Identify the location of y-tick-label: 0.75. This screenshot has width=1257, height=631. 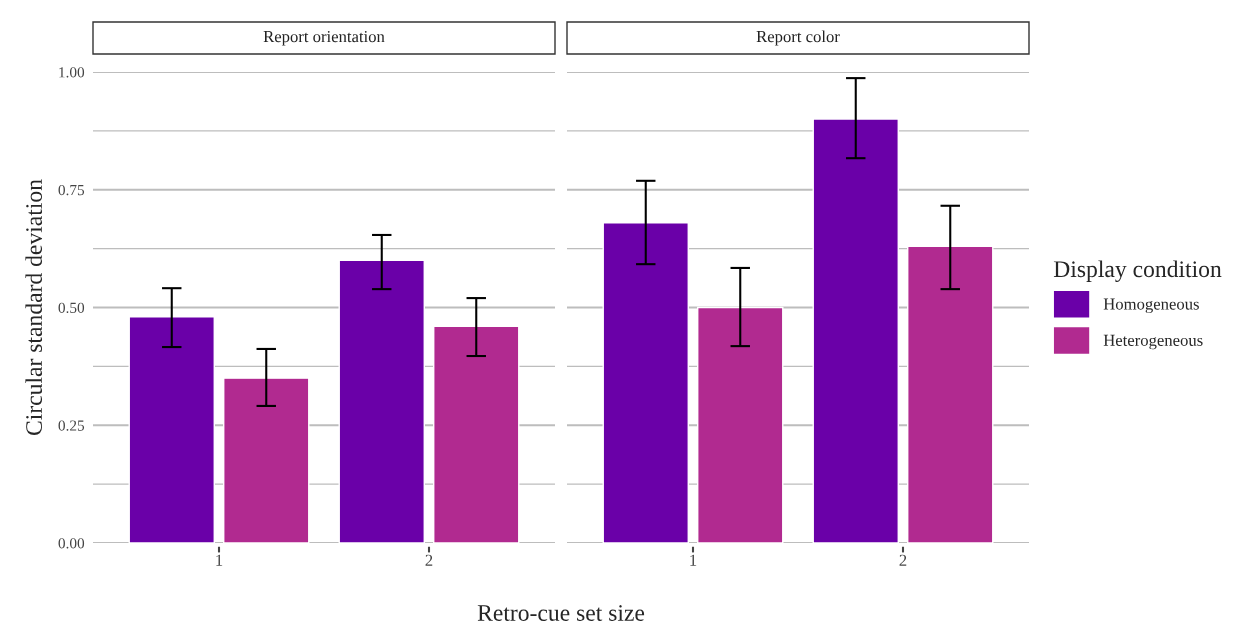
(71, 190).